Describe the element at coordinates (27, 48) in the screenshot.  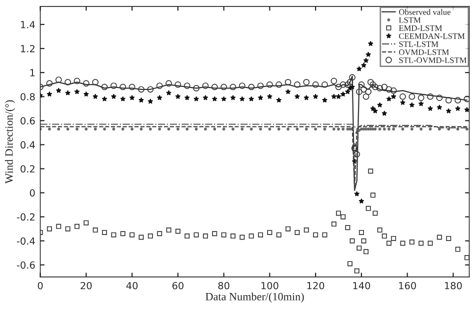
I see `y-tick-label: 1.2` at that location.